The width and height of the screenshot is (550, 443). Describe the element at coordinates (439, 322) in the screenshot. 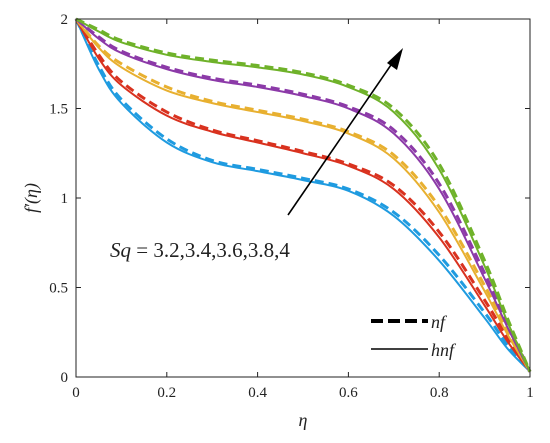

I see `legend-label-nf: nf` at that location.